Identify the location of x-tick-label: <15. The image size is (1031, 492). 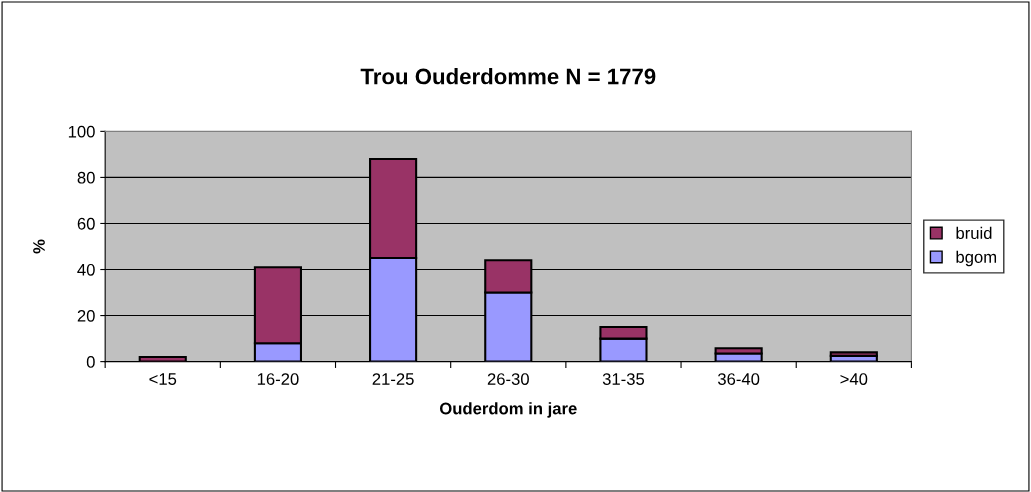
(163, 379).